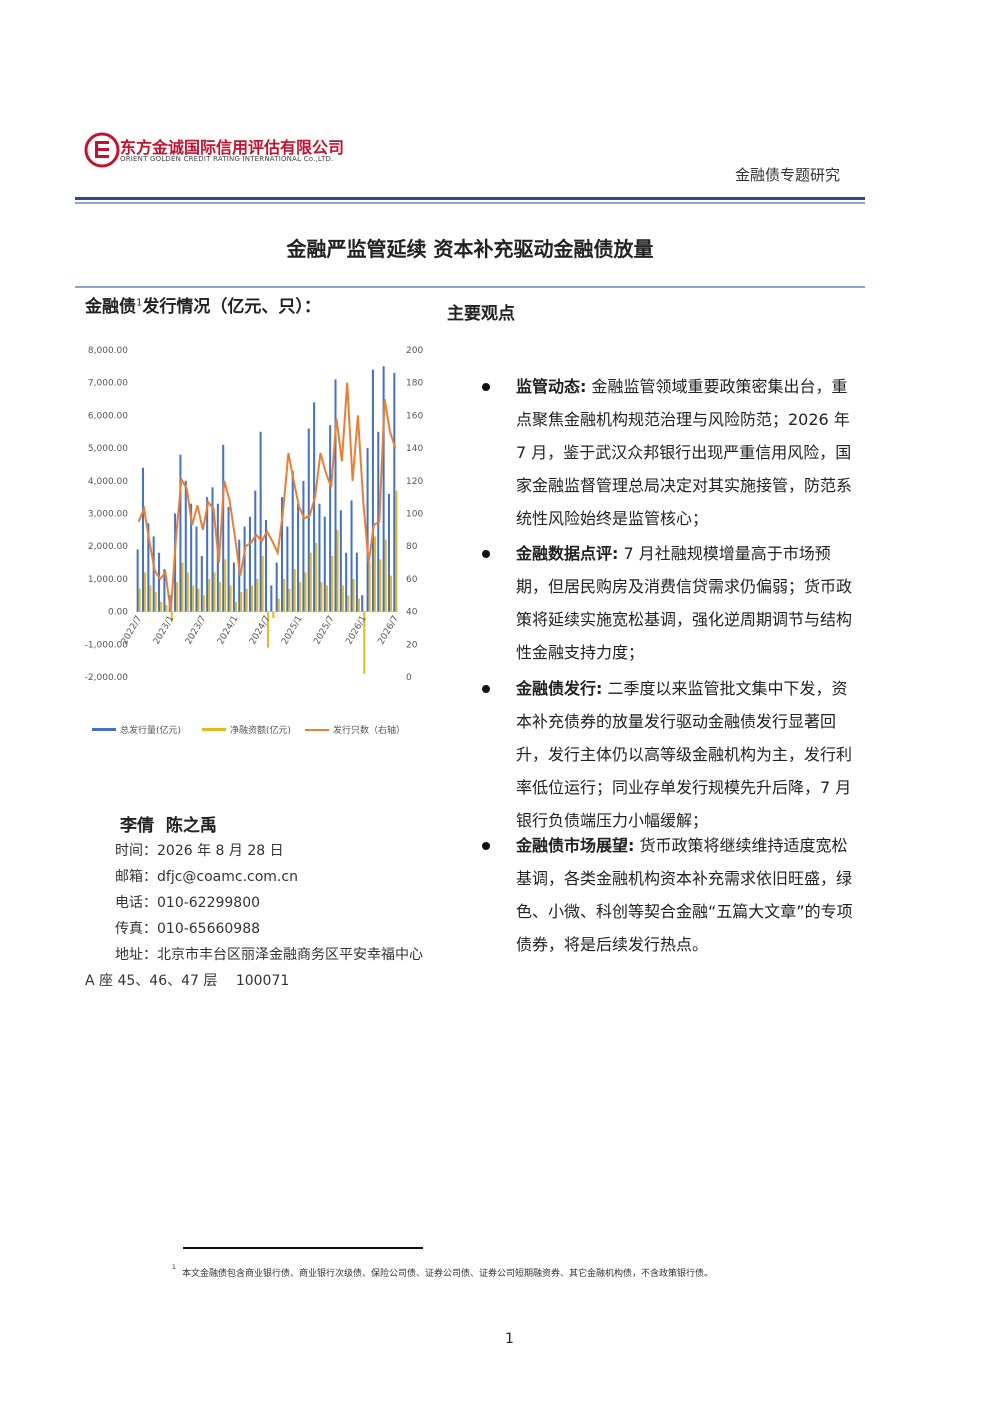  Describe the element at coordinates (108, 449) in the screenshot. I see `y-tick-label: 5,000.00` at that location.